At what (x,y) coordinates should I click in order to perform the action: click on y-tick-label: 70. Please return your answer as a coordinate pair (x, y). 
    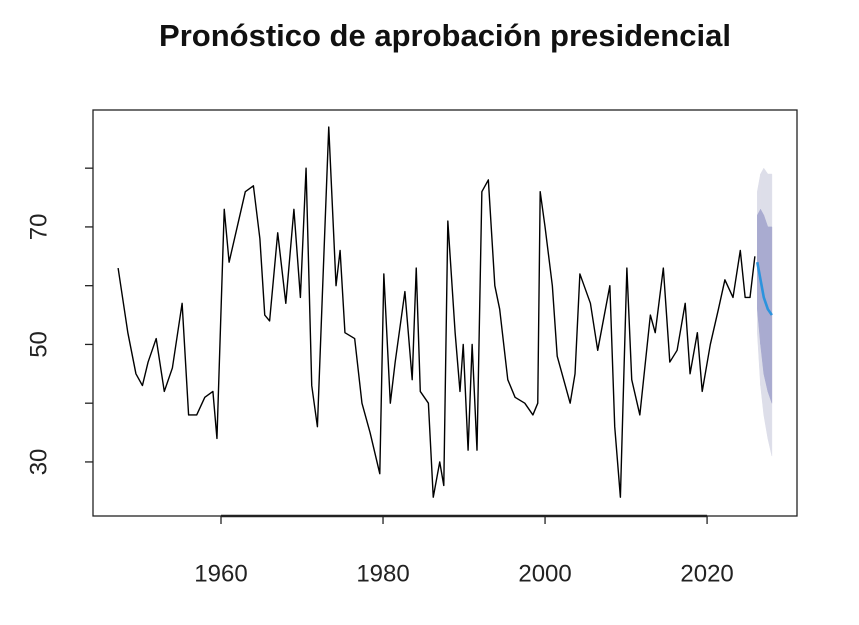
    Looking at the image, I should click on (38, 227).